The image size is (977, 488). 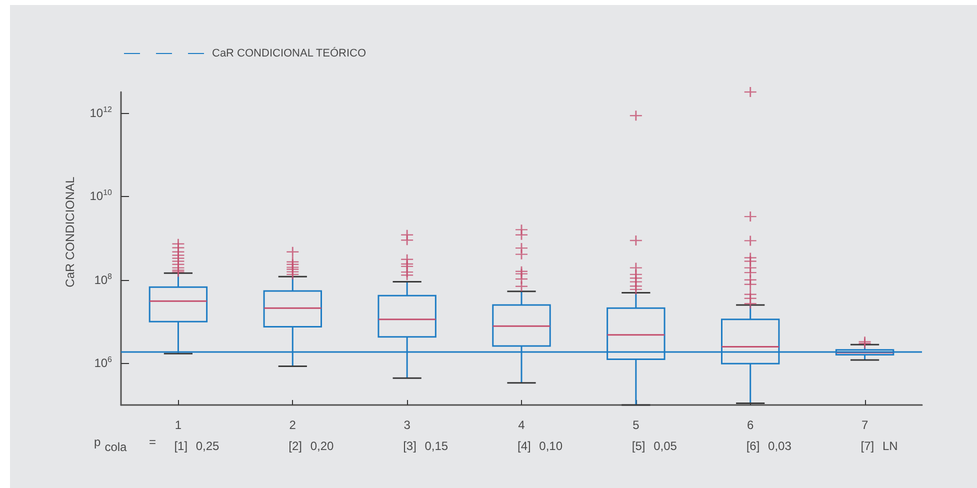 What do you see at coordinates (70, 232) in the screenshot?
I see `y-axis-title: CaR CONDICIONAL` at bounding box center [70, 232].